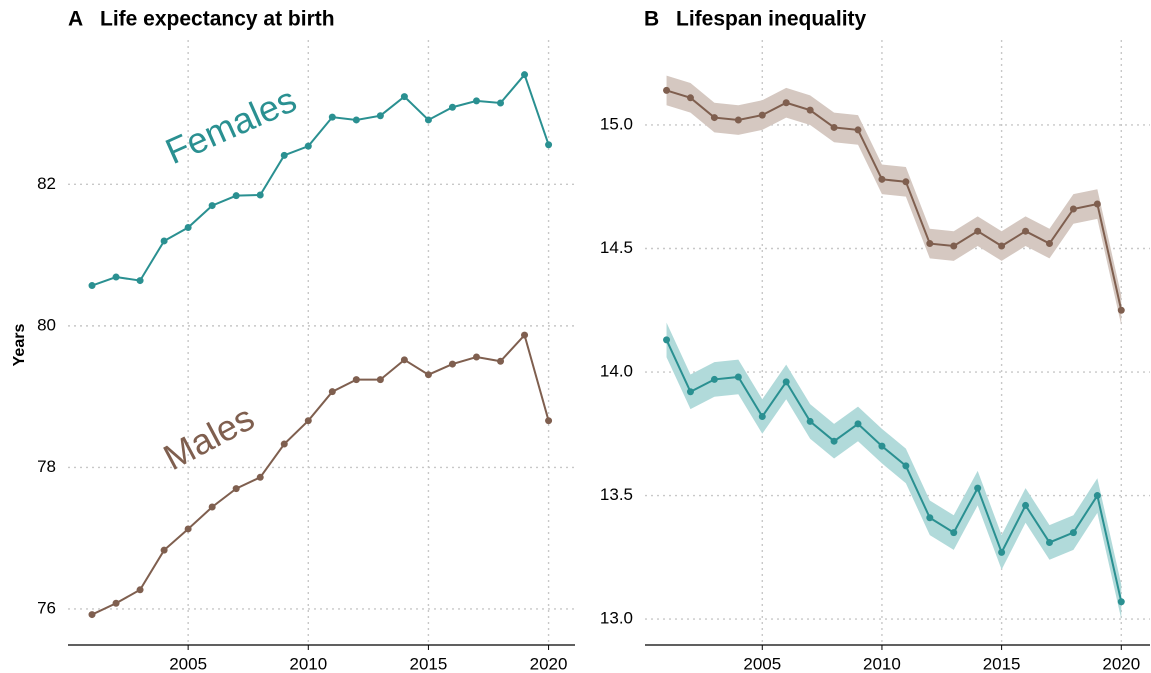 The height and width of the screenshot is (673, 1151). What do you see at coordinates (616, 247) in the screenshot?
I see `y-tick-label: 14.5` at bounding box center [616, 247].